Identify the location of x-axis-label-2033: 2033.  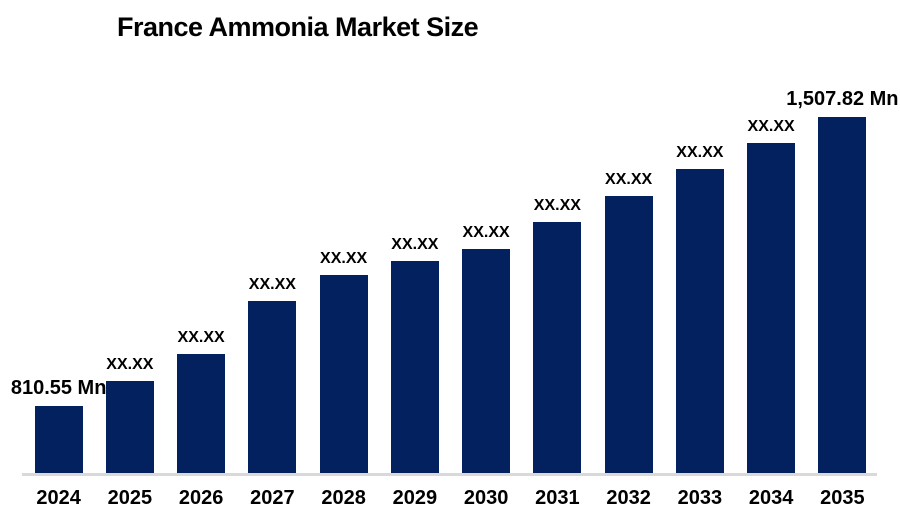
(700, 498).